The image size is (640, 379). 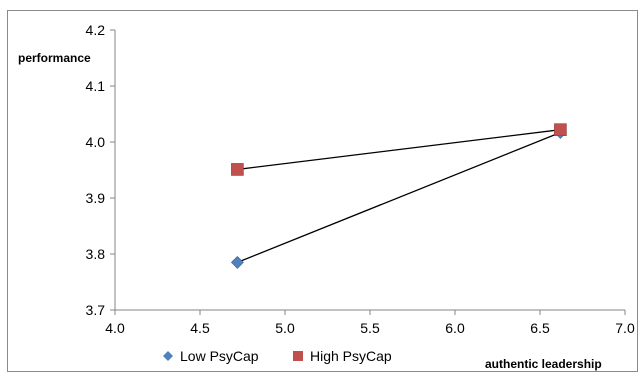 What do you see at coordinates (219, 356) in the screenshot?
I see `legend-label: Low PsyCap` at bounding box center [219, 356].